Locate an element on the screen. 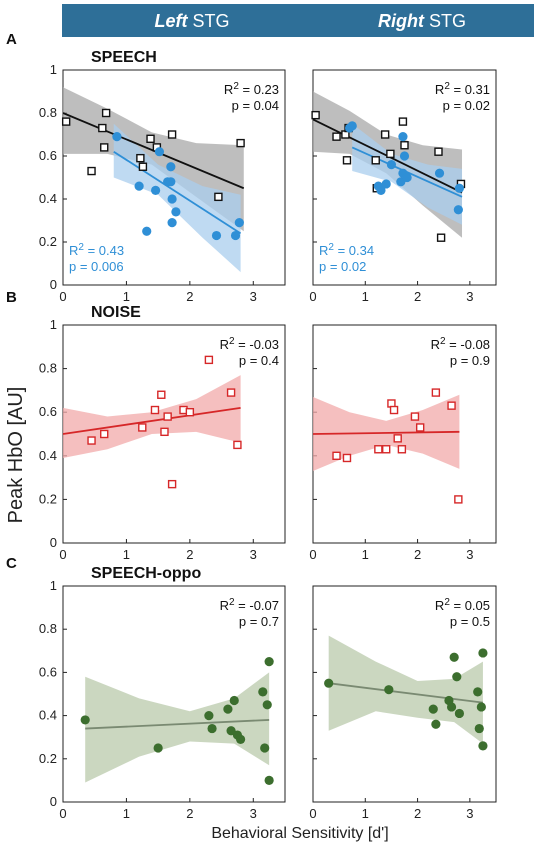 Image resolution: width=536 pixels, height=851 pixels. panel-letter: C is located at coordinates (11, 563).